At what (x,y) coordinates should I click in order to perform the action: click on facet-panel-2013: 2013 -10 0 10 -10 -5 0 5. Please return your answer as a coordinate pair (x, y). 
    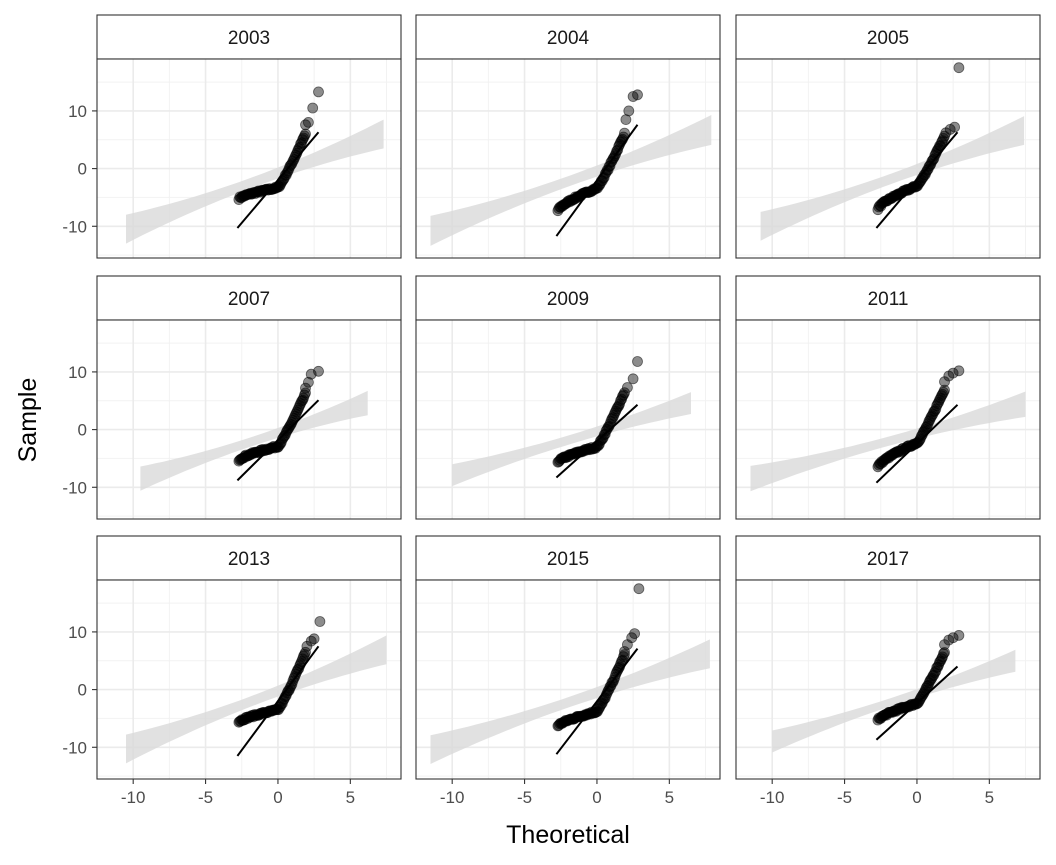
    Looking at the image, I should click on (232, 671).